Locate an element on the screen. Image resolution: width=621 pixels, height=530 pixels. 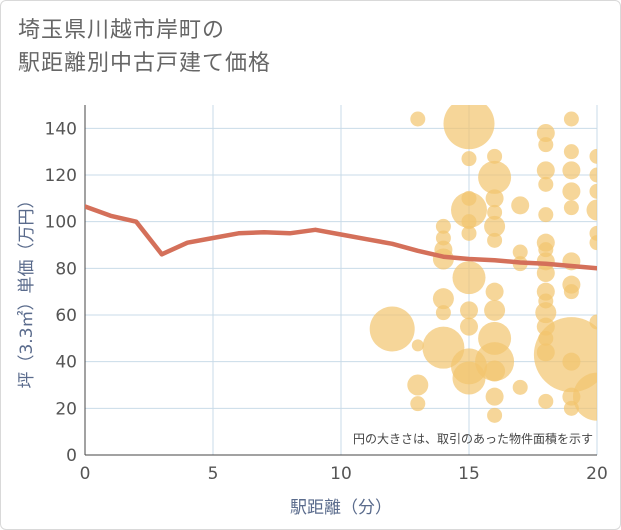
y-tick-label: 100 is located at coordinates (61, 223).